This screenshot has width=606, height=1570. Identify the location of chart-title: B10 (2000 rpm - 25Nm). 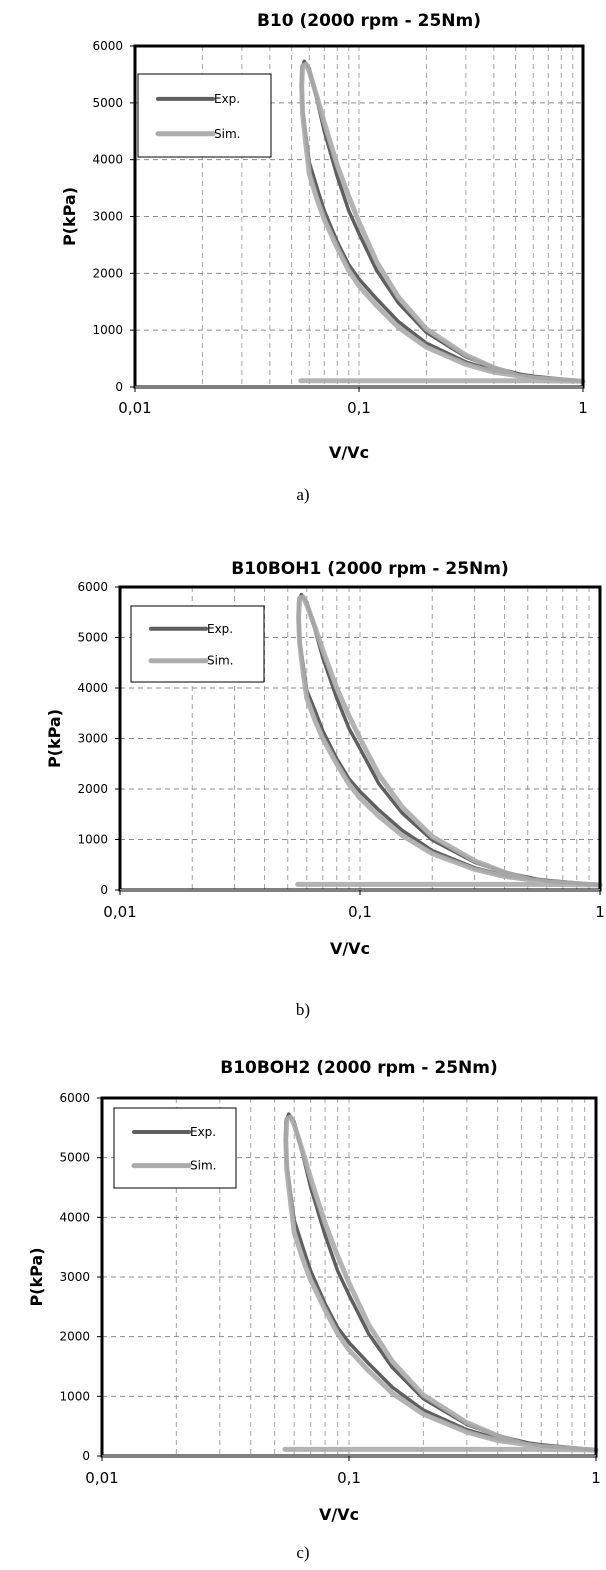
(369, 21).